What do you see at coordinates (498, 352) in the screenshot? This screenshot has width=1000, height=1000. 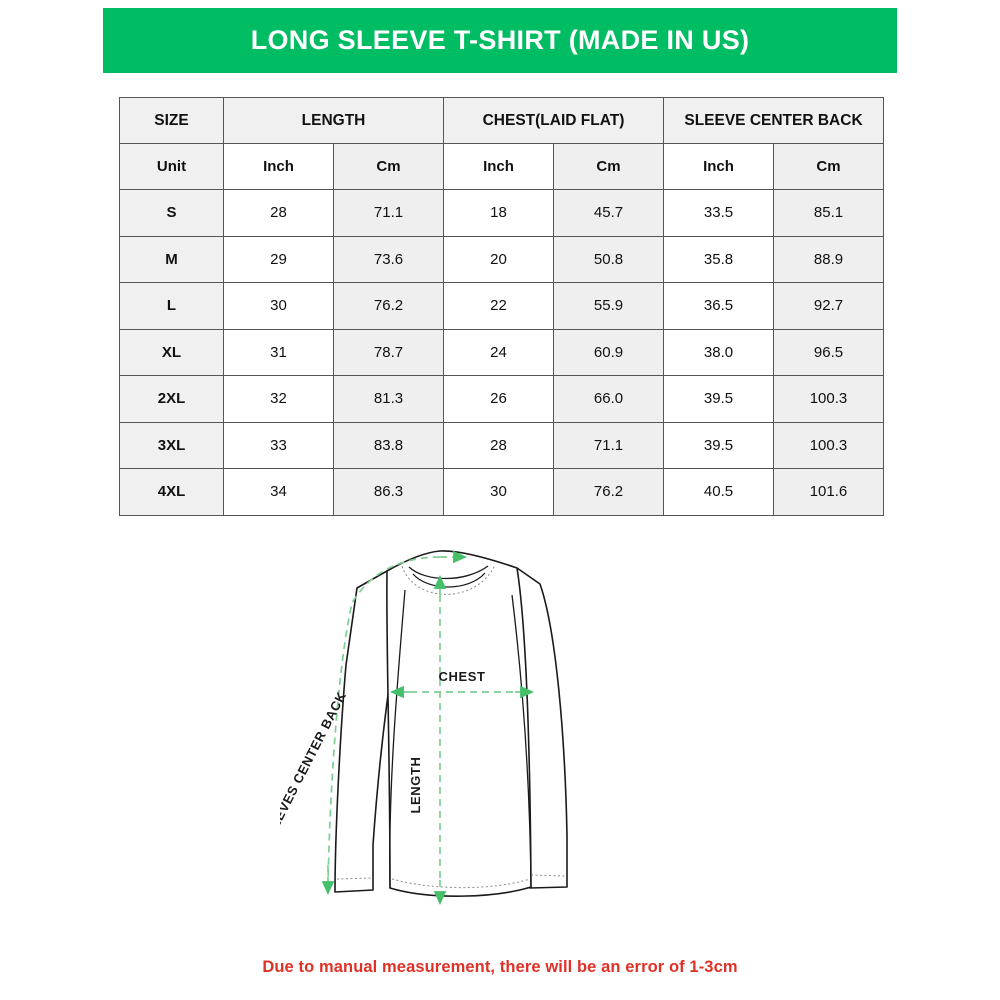 I see `cell-chest-inch: 24` at bounding box center [498, 352].